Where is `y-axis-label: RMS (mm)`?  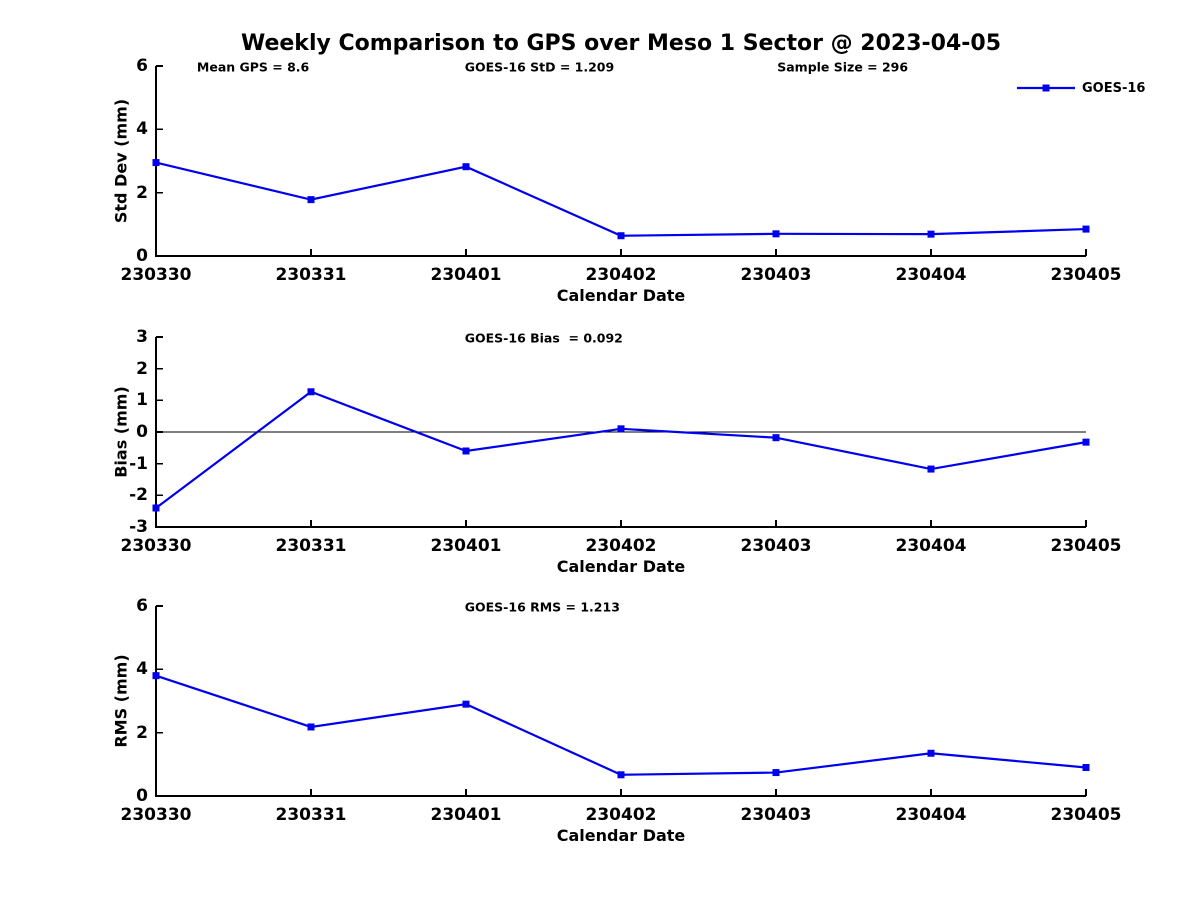
y-axis-label: RMS (mm) is located at coordinates (121, 701).